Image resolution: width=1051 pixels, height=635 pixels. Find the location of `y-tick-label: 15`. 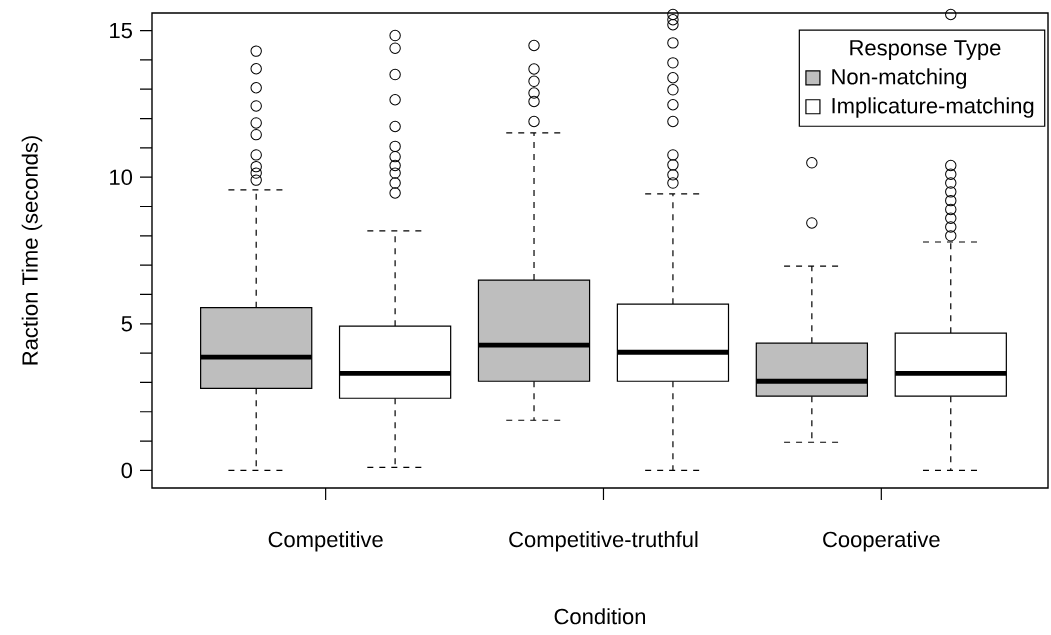

y-tick-label: 15 is located at coordinates (121, 30).